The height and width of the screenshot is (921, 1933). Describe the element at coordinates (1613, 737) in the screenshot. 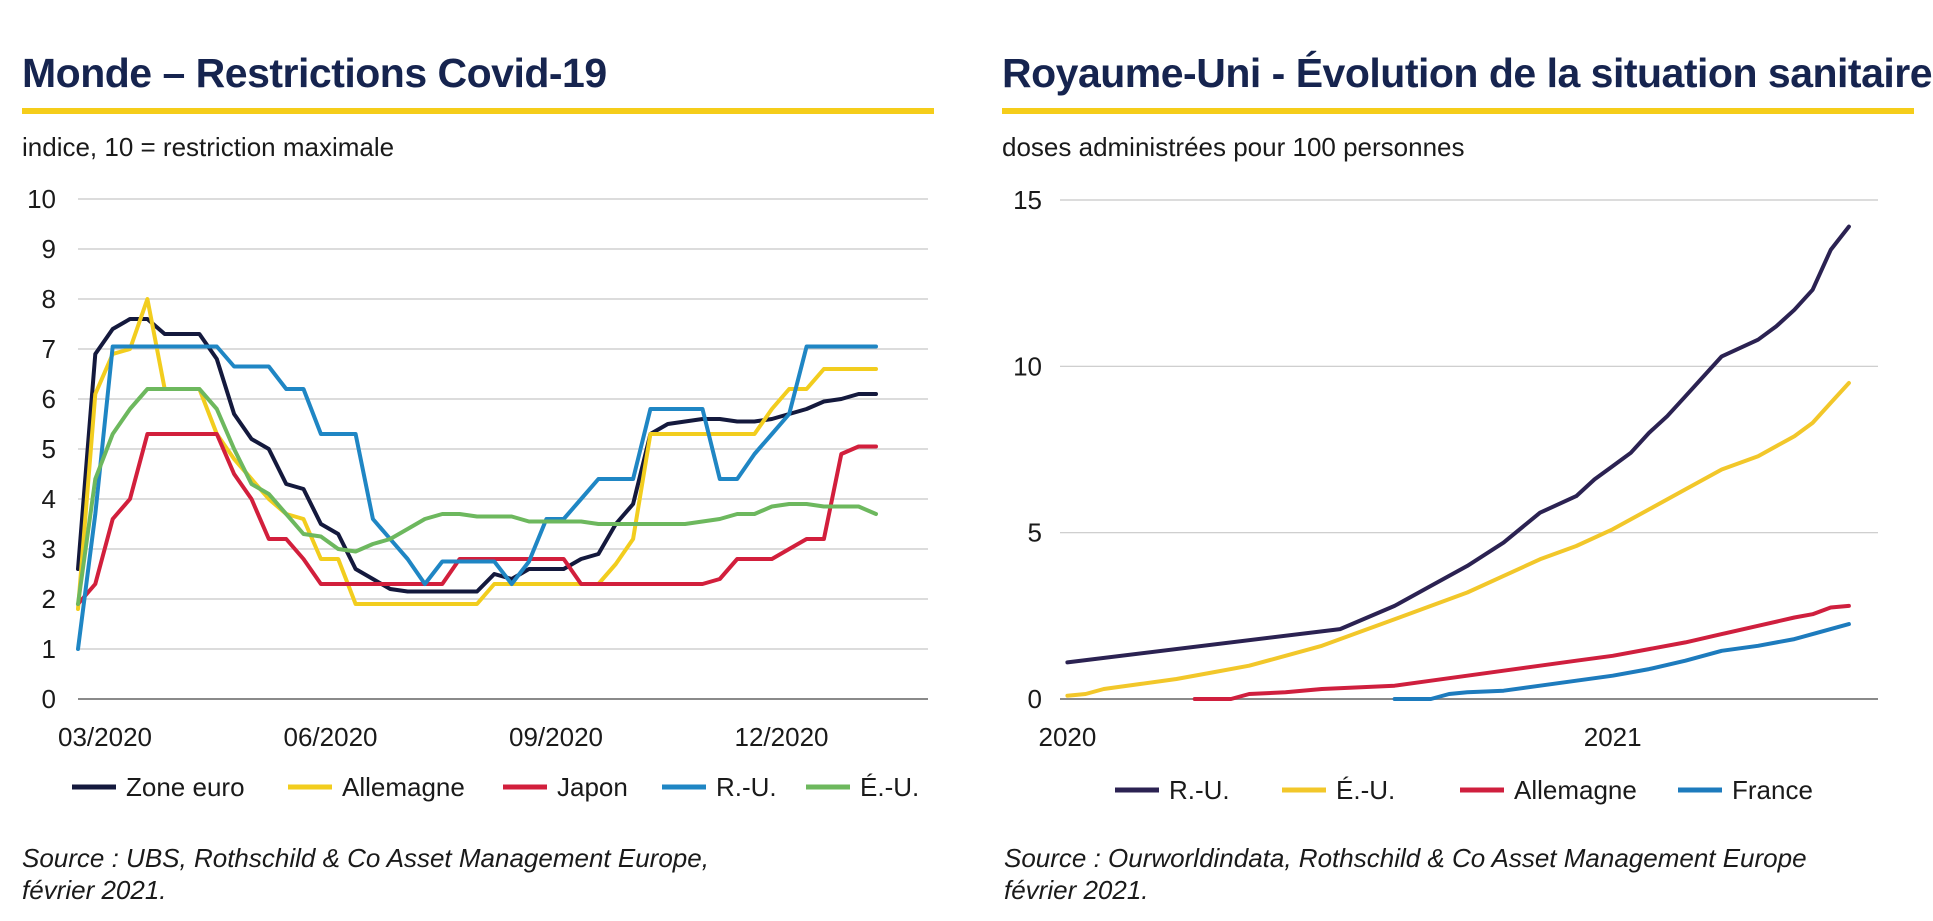

I see `x-tick-label: 2021` at that location.